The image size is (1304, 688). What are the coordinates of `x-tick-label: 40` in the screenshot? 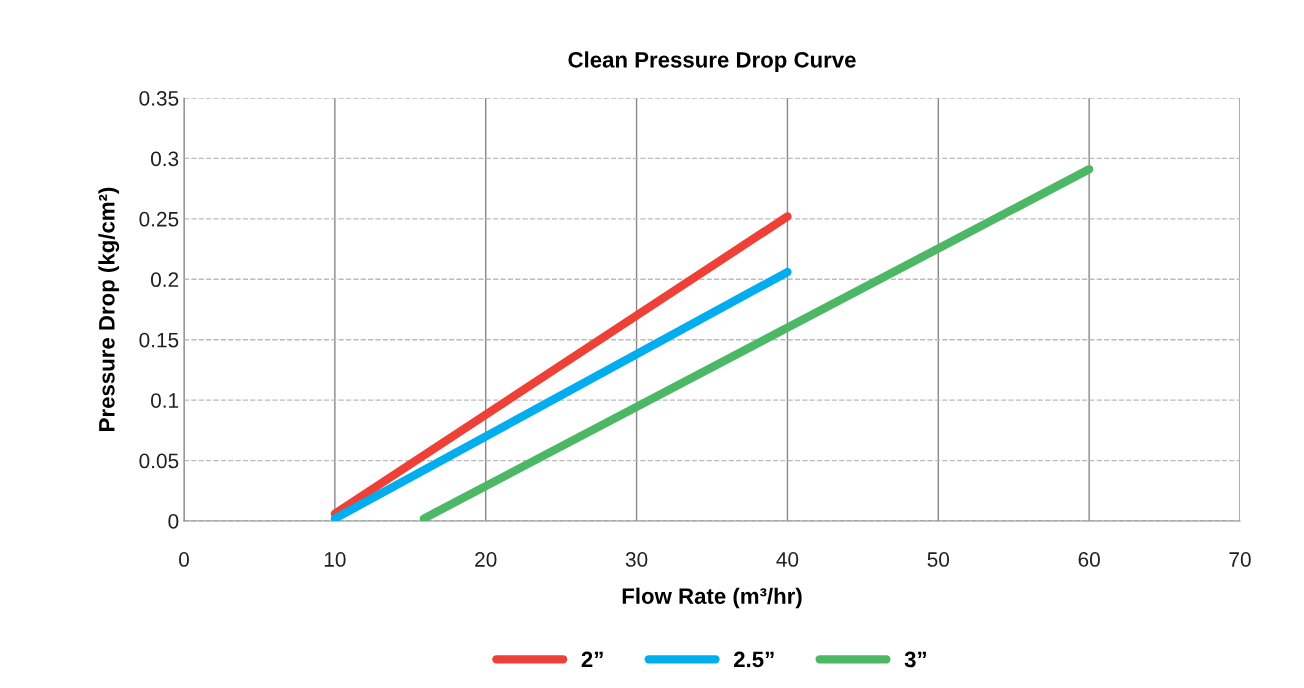 It's located at (787, 559).